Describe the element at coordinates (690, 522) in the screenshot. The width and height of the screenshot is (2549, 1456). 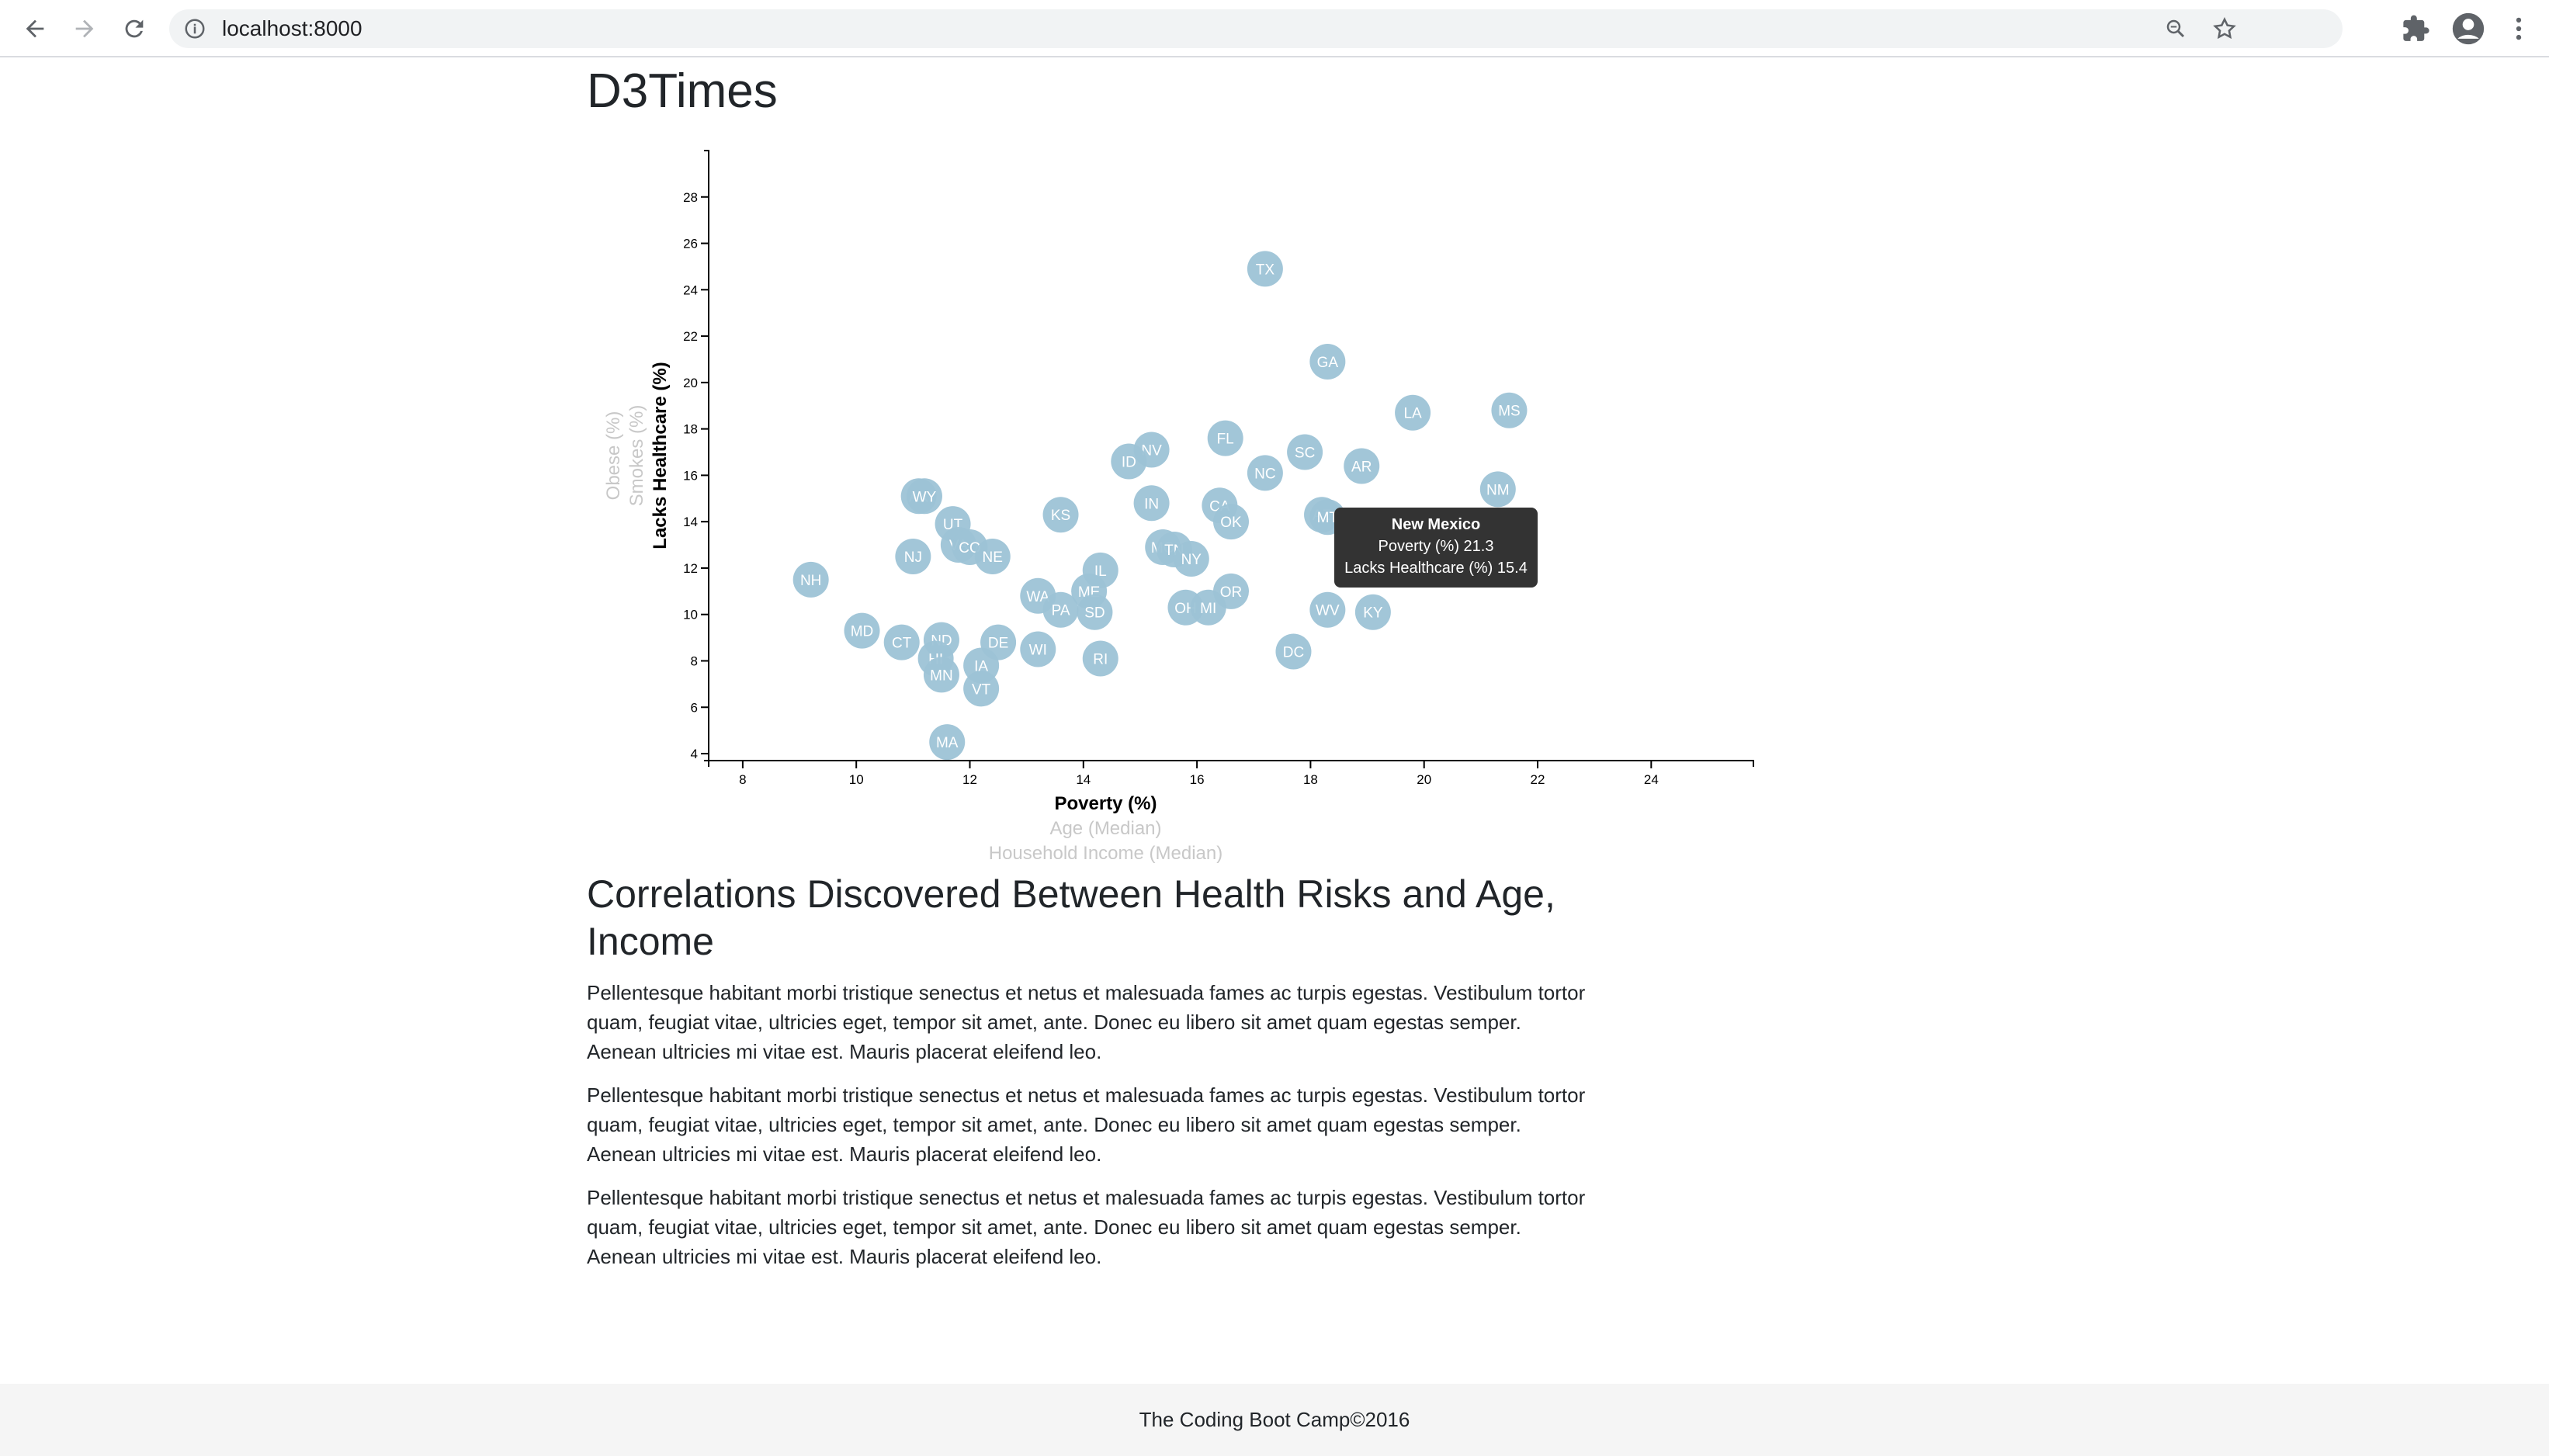
I see `y-tick-label: 14` at that location.